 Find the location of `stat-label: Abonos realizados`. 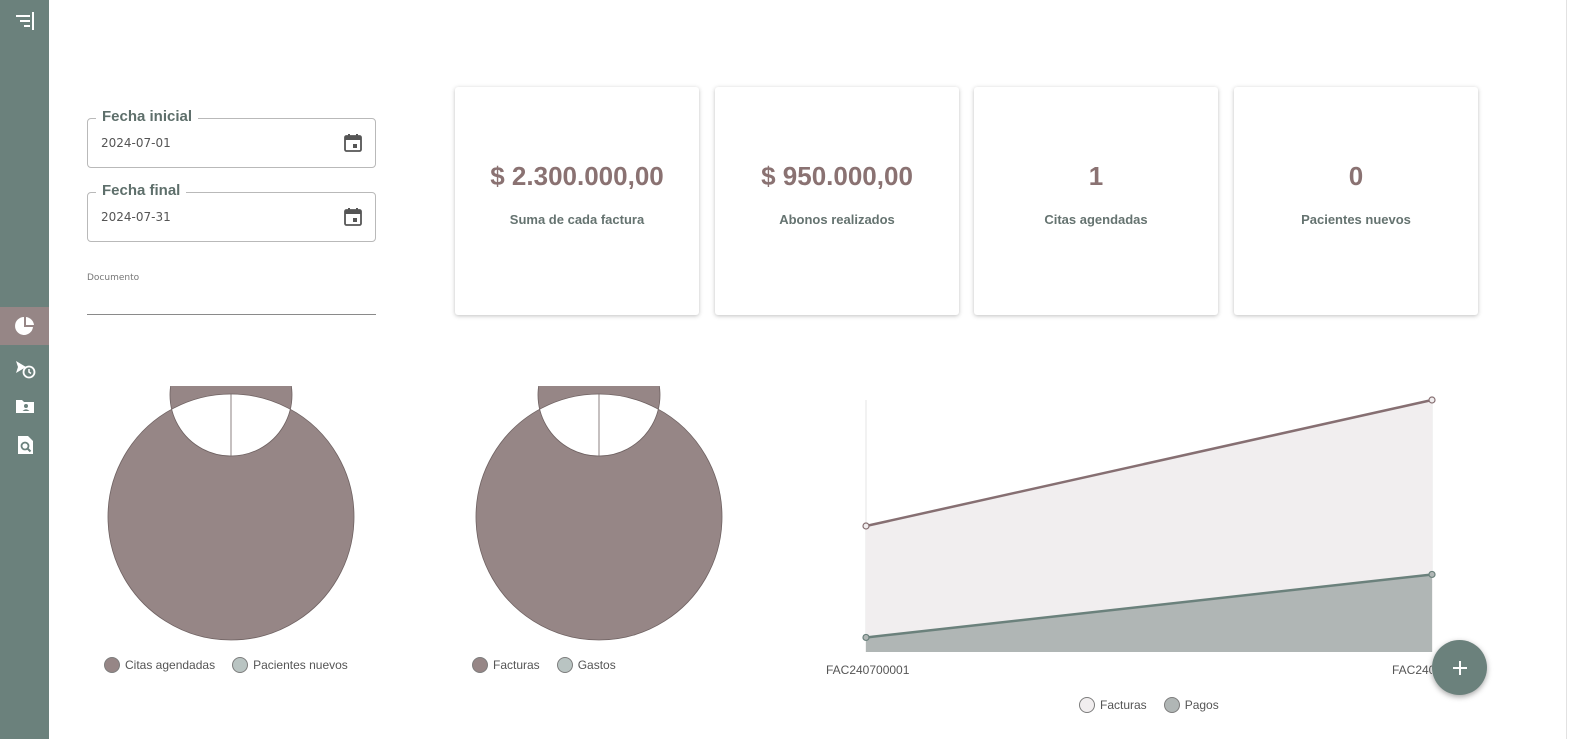

stat-label: Abonos realizados is located at coordinates (837, 219).